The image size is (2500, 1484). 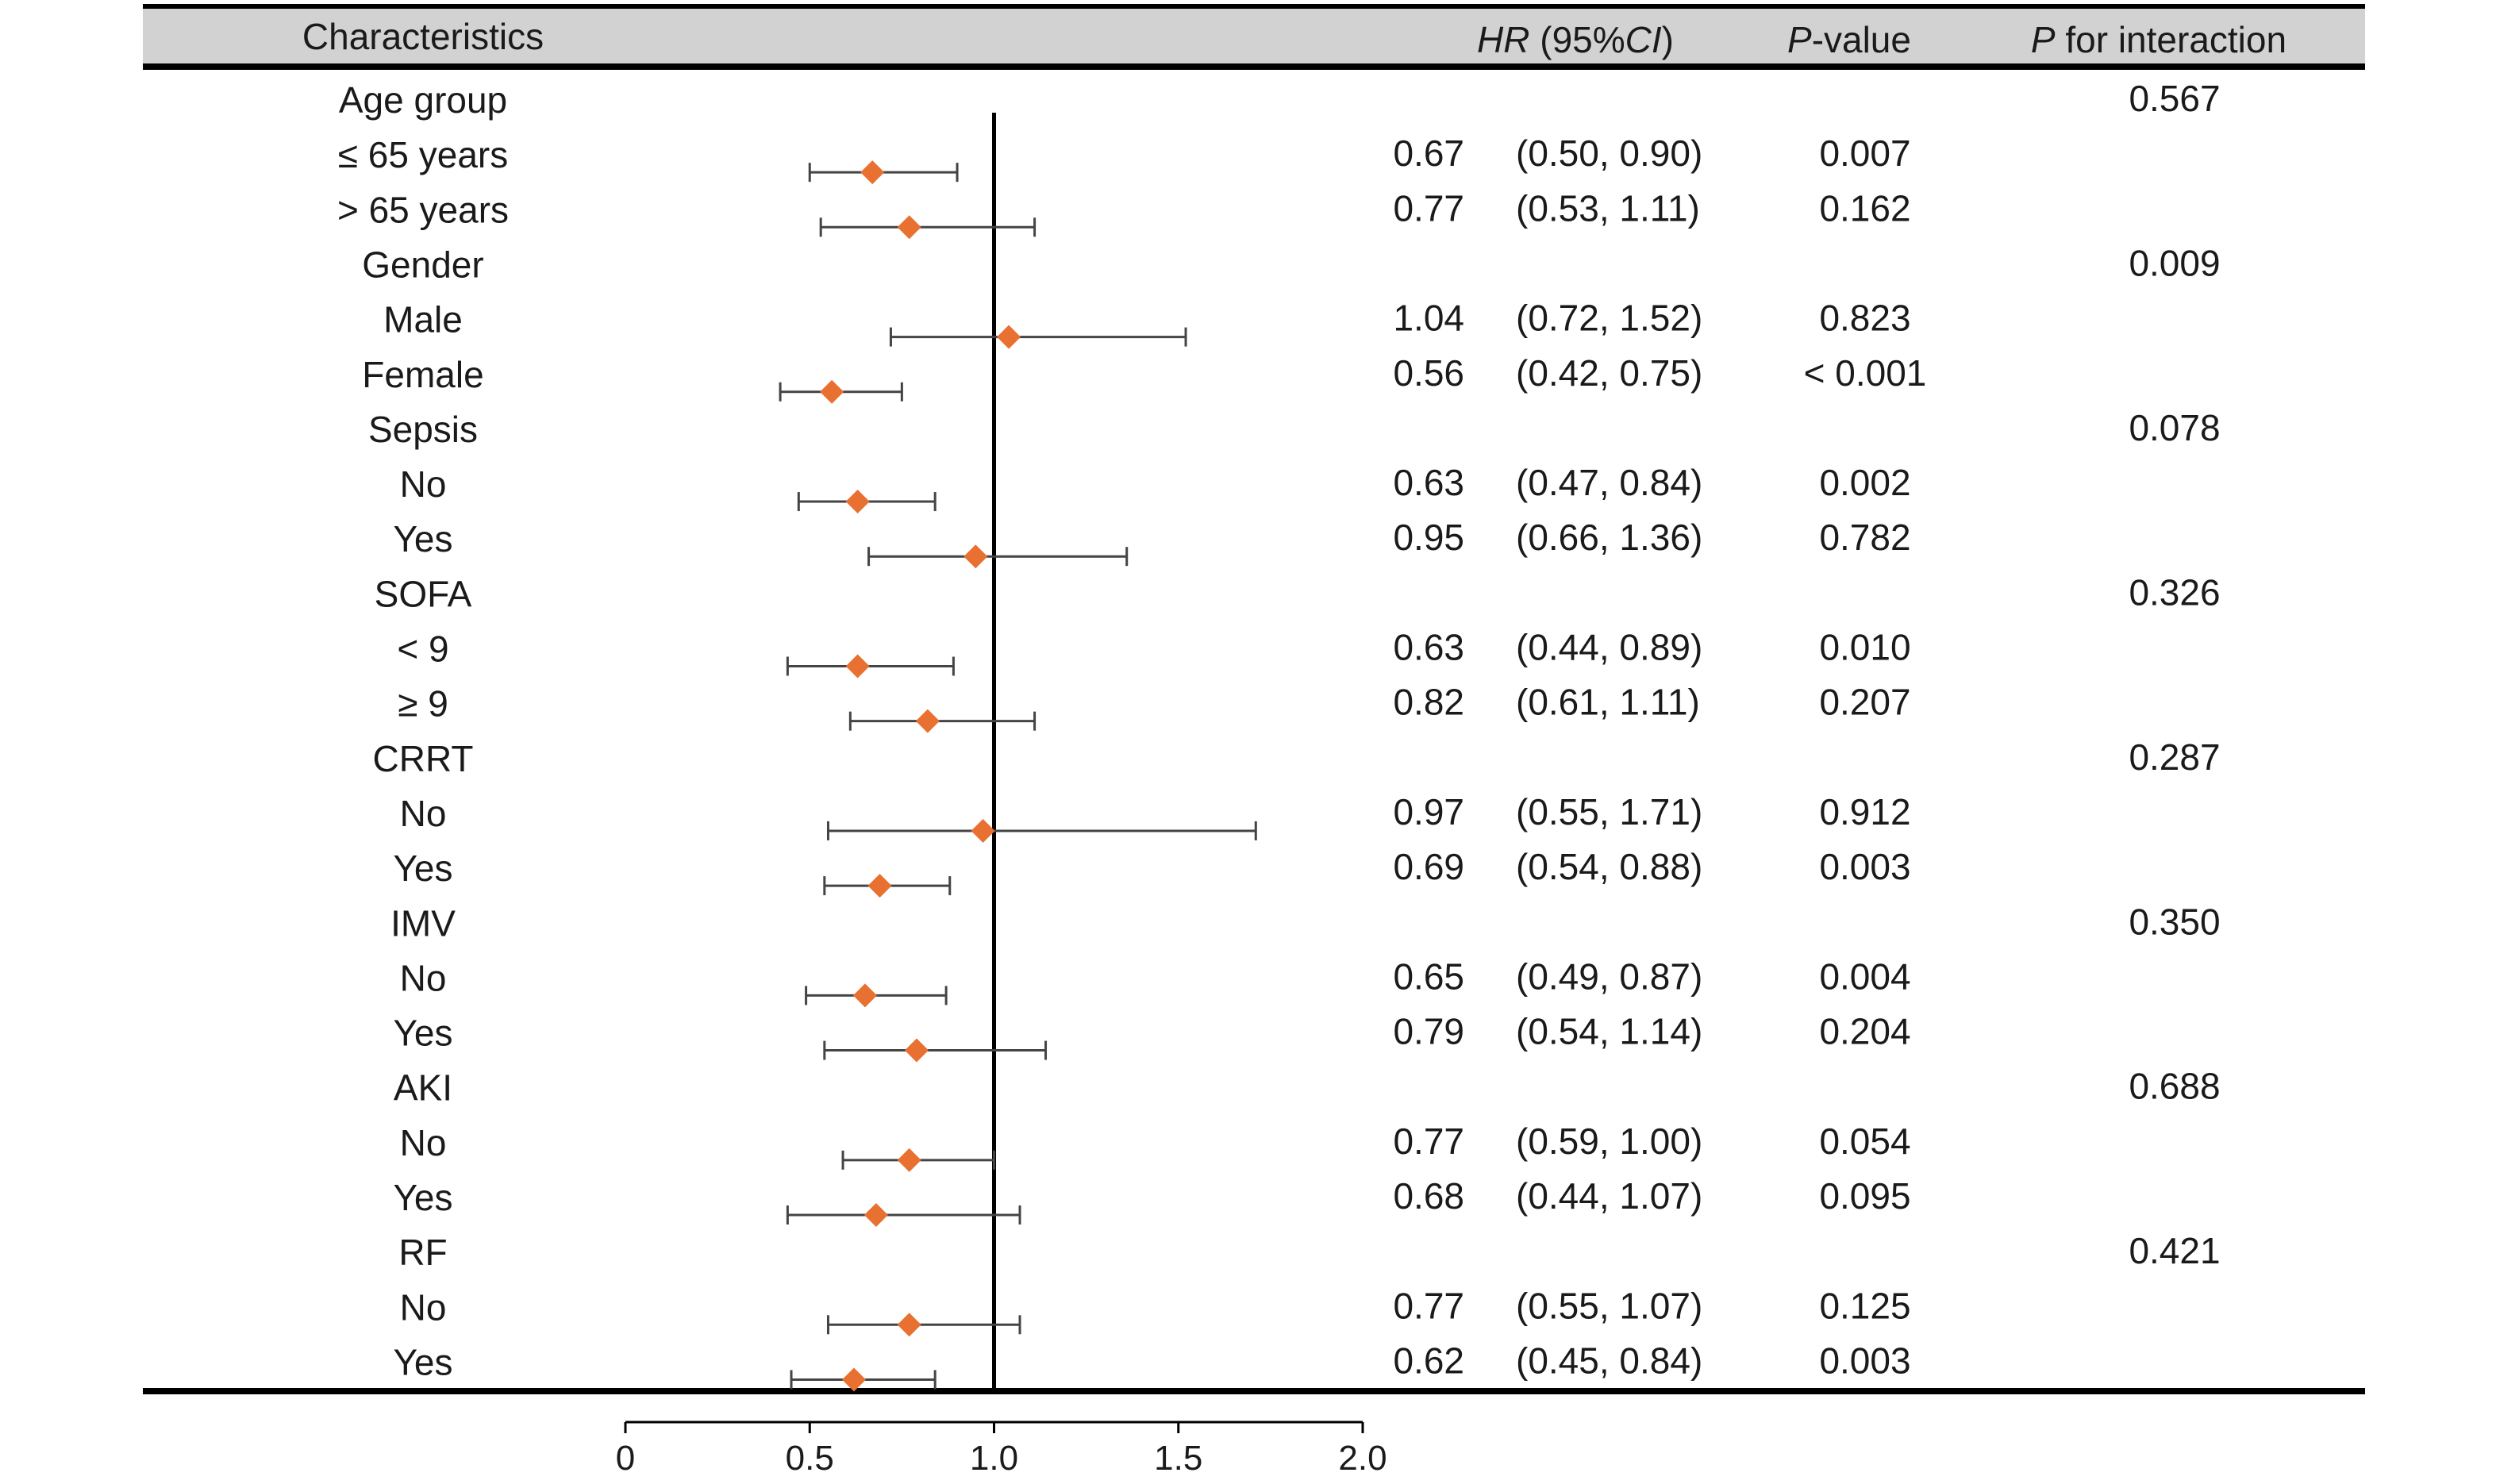 I want to click on p-value: 0.782, so click(x=1864, y=537).